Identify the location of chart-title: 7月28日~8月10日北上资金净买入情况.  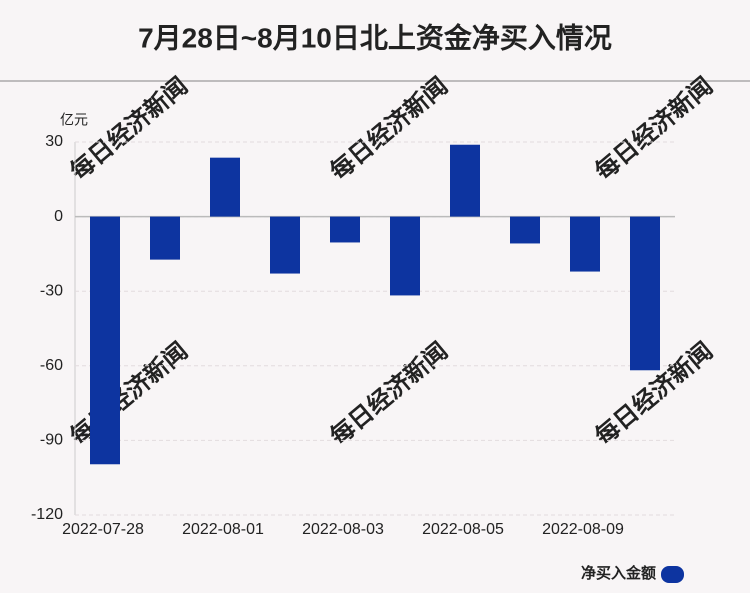
(375, 37).